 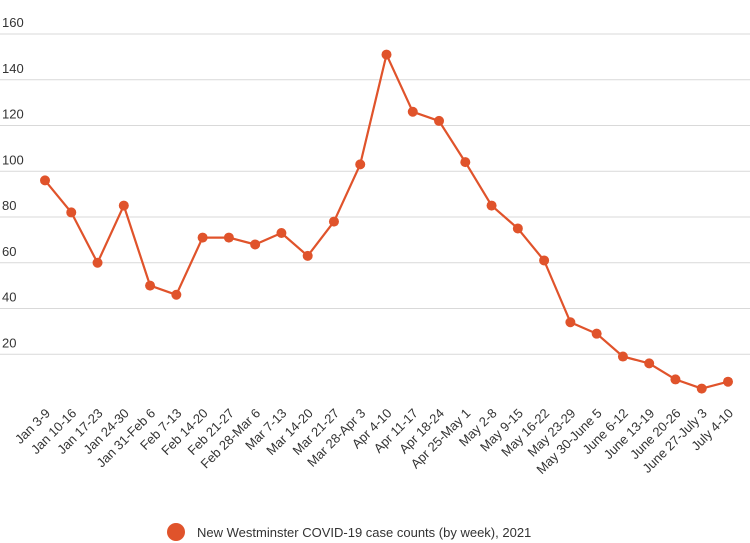 What do you see at coordinates (9, 251) in the screenshot?
I see `y-tick-label: 60` at bounding box center [9, 251].